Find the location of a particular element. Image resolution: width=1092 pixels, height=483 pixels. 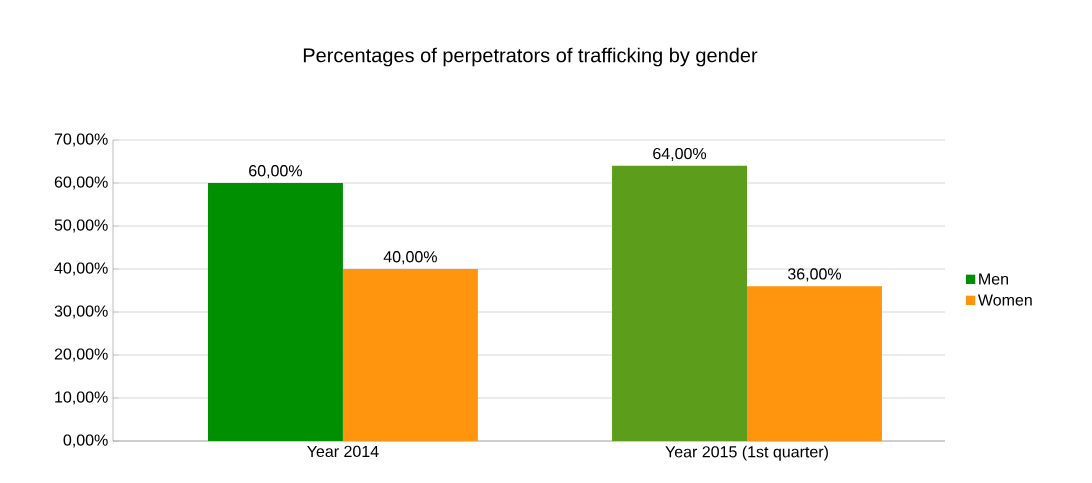

y-tick-label: 30,00% is located at coordinates (81, 312).